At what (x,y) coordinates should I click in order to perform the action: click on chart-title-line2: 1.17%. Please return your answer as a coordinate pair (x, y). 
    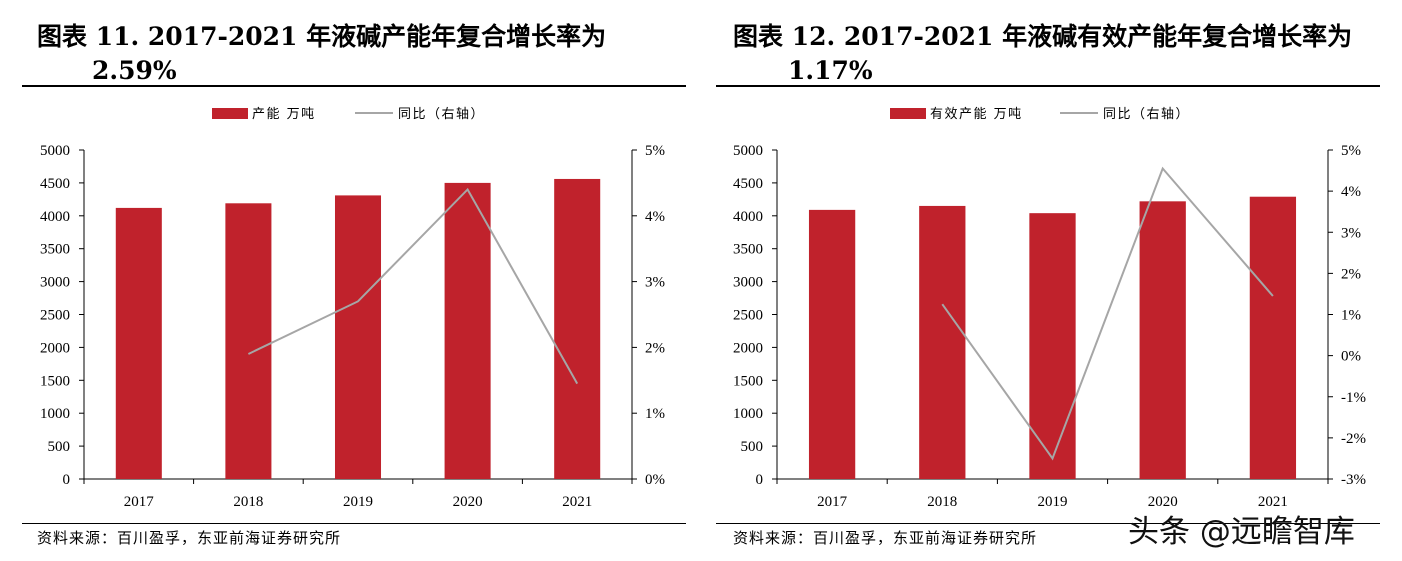
    Looking at the image, I should click on (830, 70).